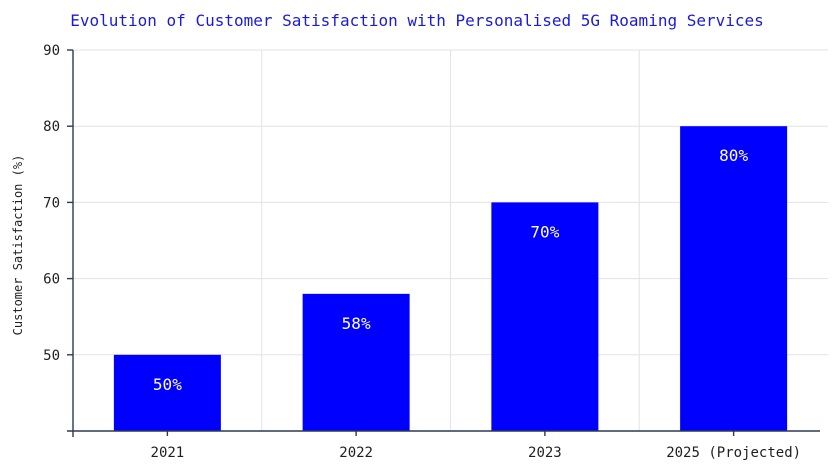  What do you see at coordinates (51, 203) in the screenshot?
I see `y-tick-label: 70` at bounding box center [51, 203].